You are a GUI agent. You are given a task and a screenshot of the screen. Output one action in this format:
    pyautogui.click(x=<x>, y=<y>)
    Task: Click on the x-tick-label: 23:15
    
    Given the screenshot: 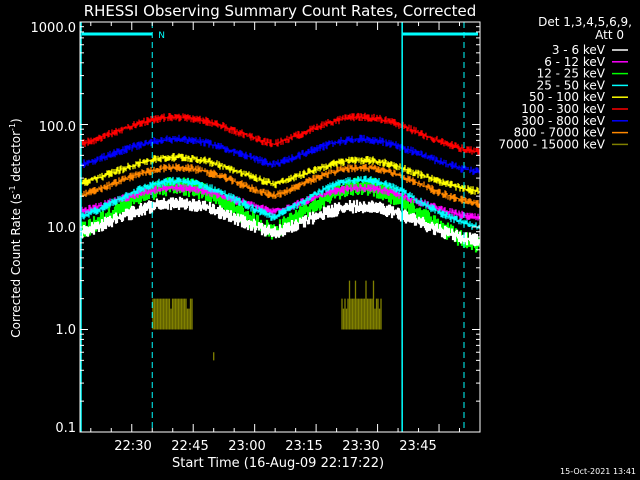 What is the action you would take?
    pyautogui.click(x=303, y=446)
    